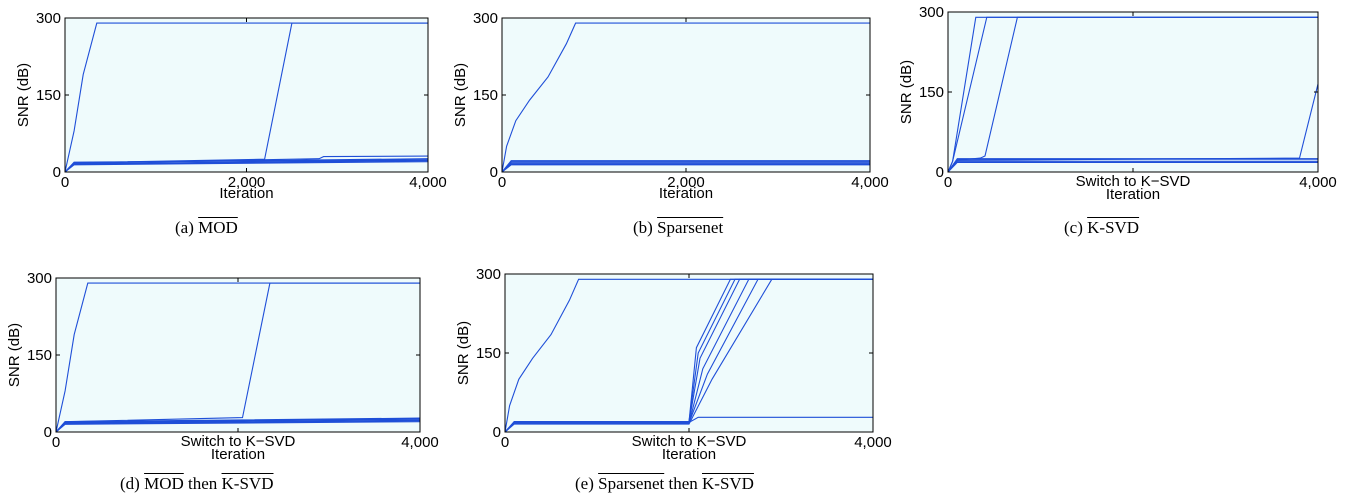  What do you see at coordinates (728, 483) in the screenshot?
I see `caption-e-algo-2: K-SVD` at bounding box center [728, 483].